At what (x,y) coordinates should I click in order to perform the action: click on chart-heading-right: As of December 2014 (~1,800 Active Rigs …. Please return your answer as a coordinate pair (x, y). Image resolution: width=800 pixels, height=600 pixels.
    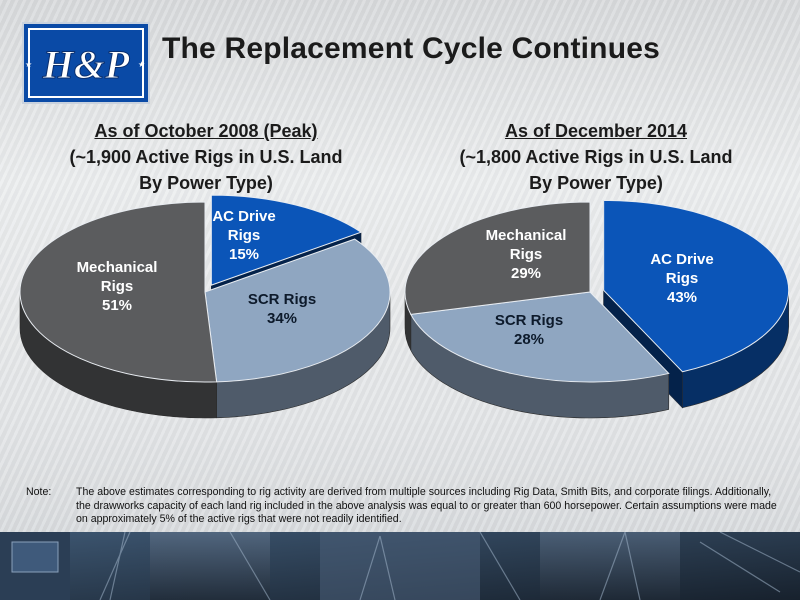
    Looking at the image, I should click on (596, 157).